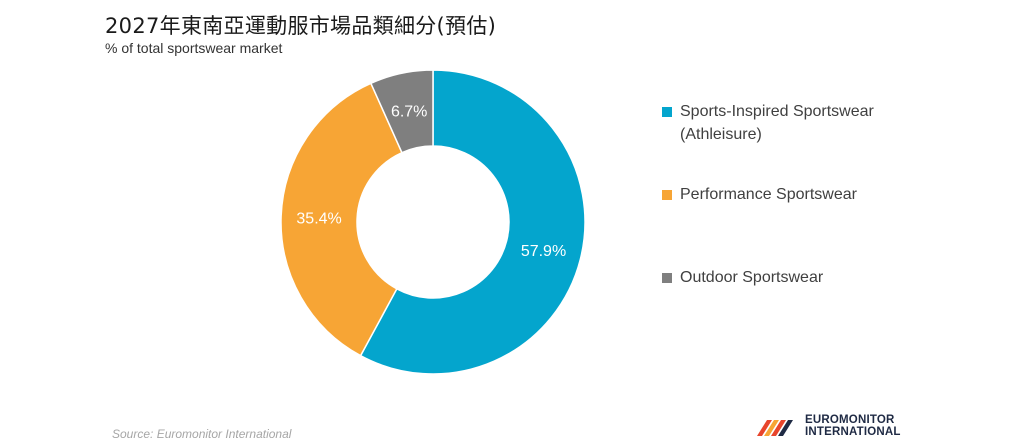 The height and width of the screenshot is (447, 1020). Describe the element at coordinates (775, 428) in the screenshot. I see `euromonitor-logo-icon` at that location.